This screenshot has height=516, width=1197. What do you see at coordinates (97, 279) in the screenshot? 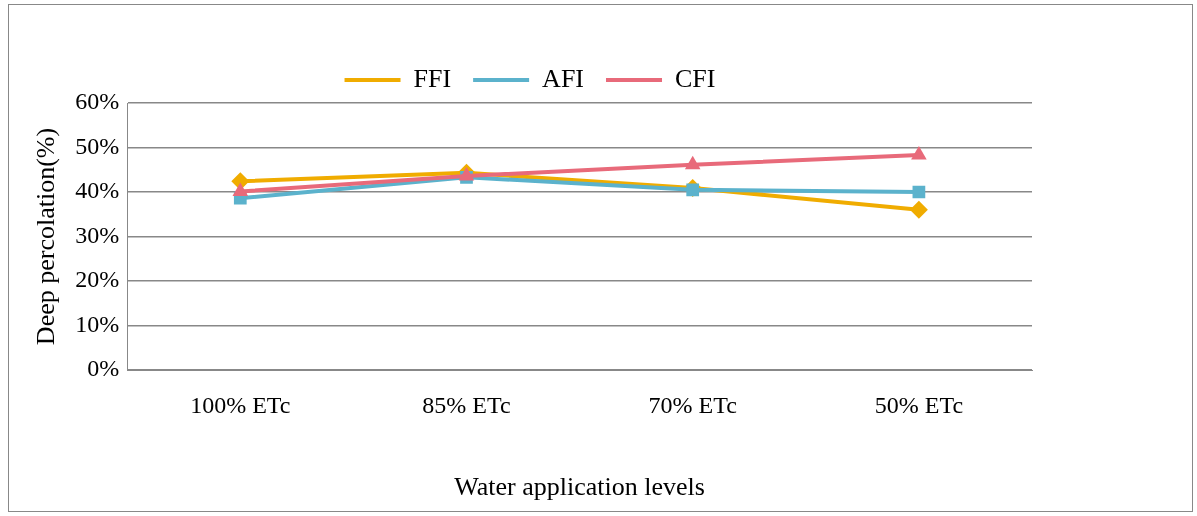
I see `y-tick-label: 20%` at bounding box center [97, 279].